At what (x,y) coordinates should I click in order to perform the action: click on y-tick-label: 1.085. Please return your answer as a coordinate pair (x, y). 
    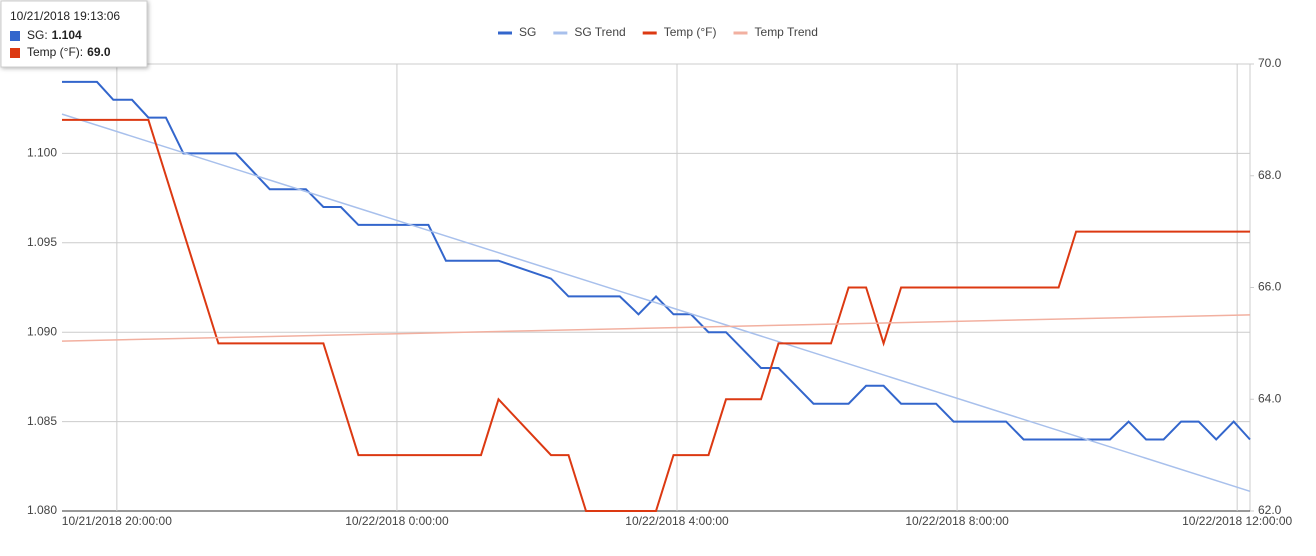
    Looking at the image, I should click on (42, 421).